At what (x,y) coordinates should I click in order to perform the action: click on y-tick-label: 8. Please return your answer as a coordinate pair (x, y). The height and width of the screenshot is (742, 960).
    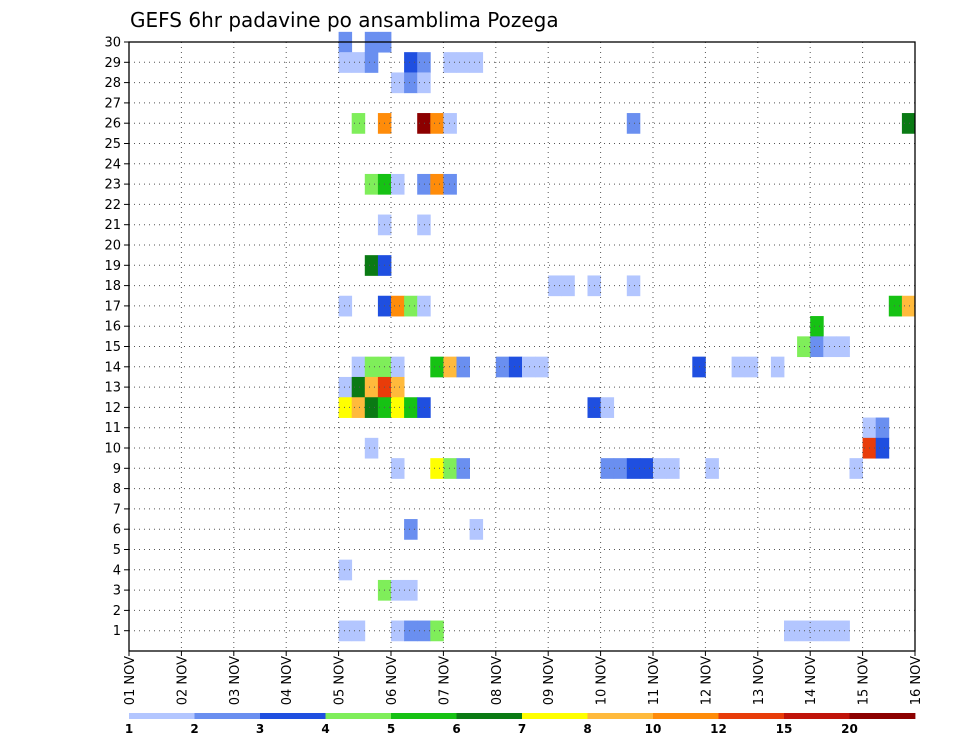
    Looking at the image, I should click on (117, 489).